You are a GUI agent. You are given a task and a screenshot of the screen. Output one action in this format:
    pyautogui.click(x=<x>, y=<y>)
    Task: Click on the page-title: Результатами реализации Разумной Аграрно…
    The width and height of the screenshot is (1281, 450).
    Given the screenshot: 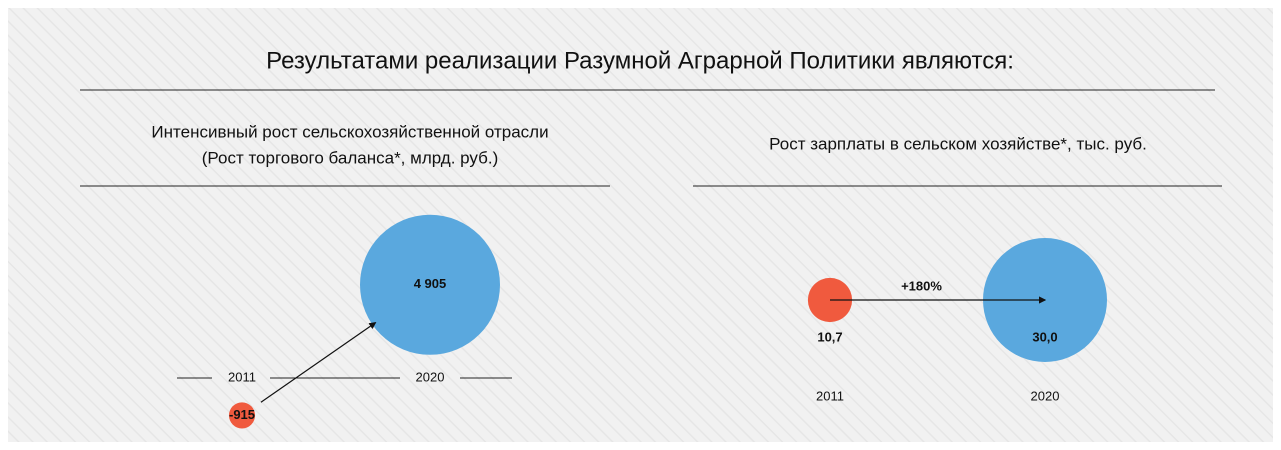 What is the action you would take?
    pyautogui.click(x=640, y=60)
    